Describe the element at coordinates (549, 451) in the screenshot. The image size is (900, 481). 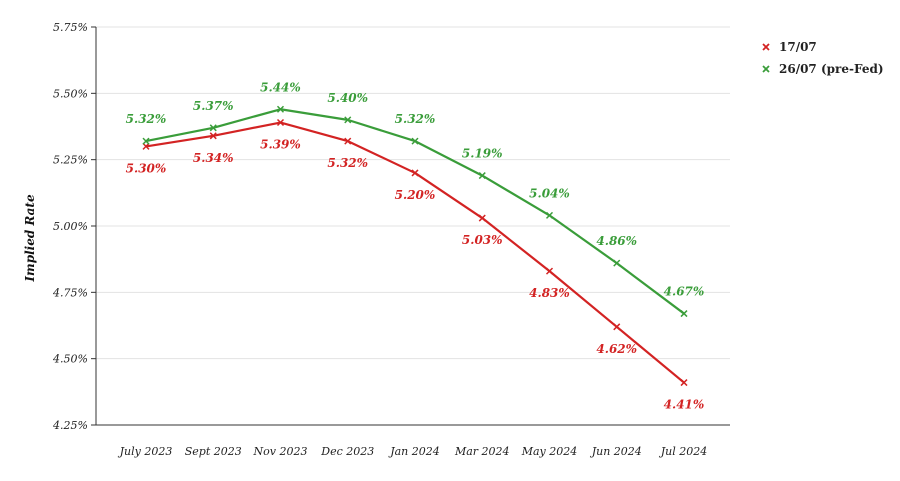
I see `x-tick-label: May 2024` at that location.